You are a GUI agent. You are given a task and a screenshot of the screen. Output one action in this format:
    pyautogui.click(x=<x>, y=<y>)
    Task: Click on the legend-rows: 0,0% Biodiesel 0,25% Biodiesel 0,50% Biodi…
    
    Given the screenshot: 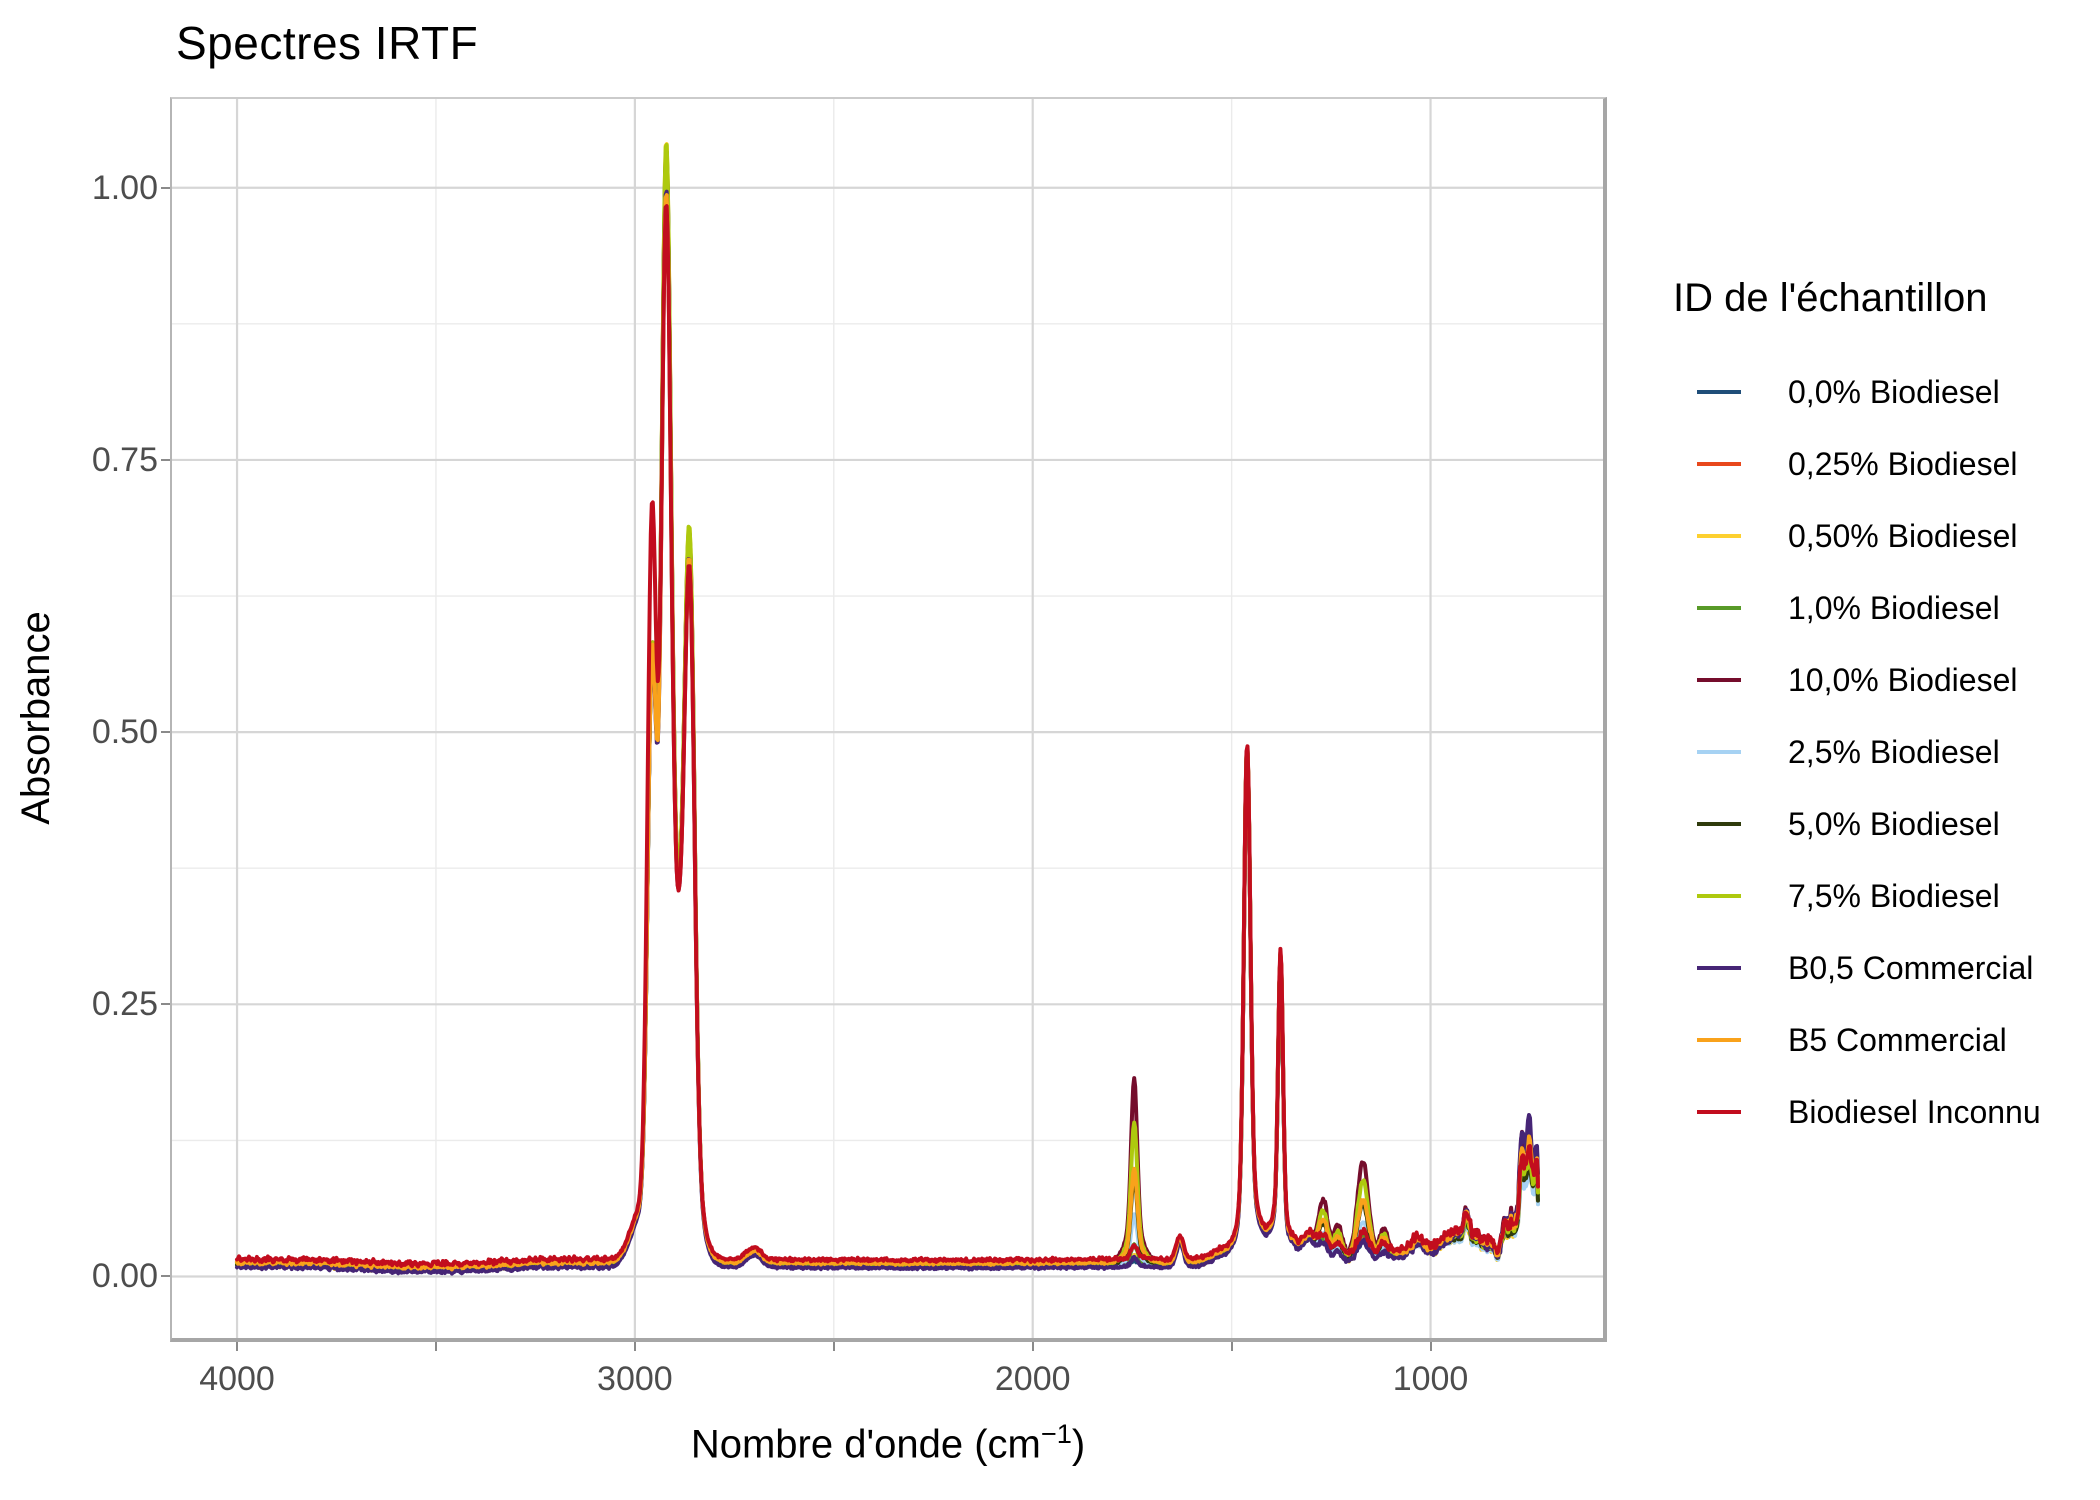 What is the action you would take?
    pyautogui.click(x=1879, y=752)
    